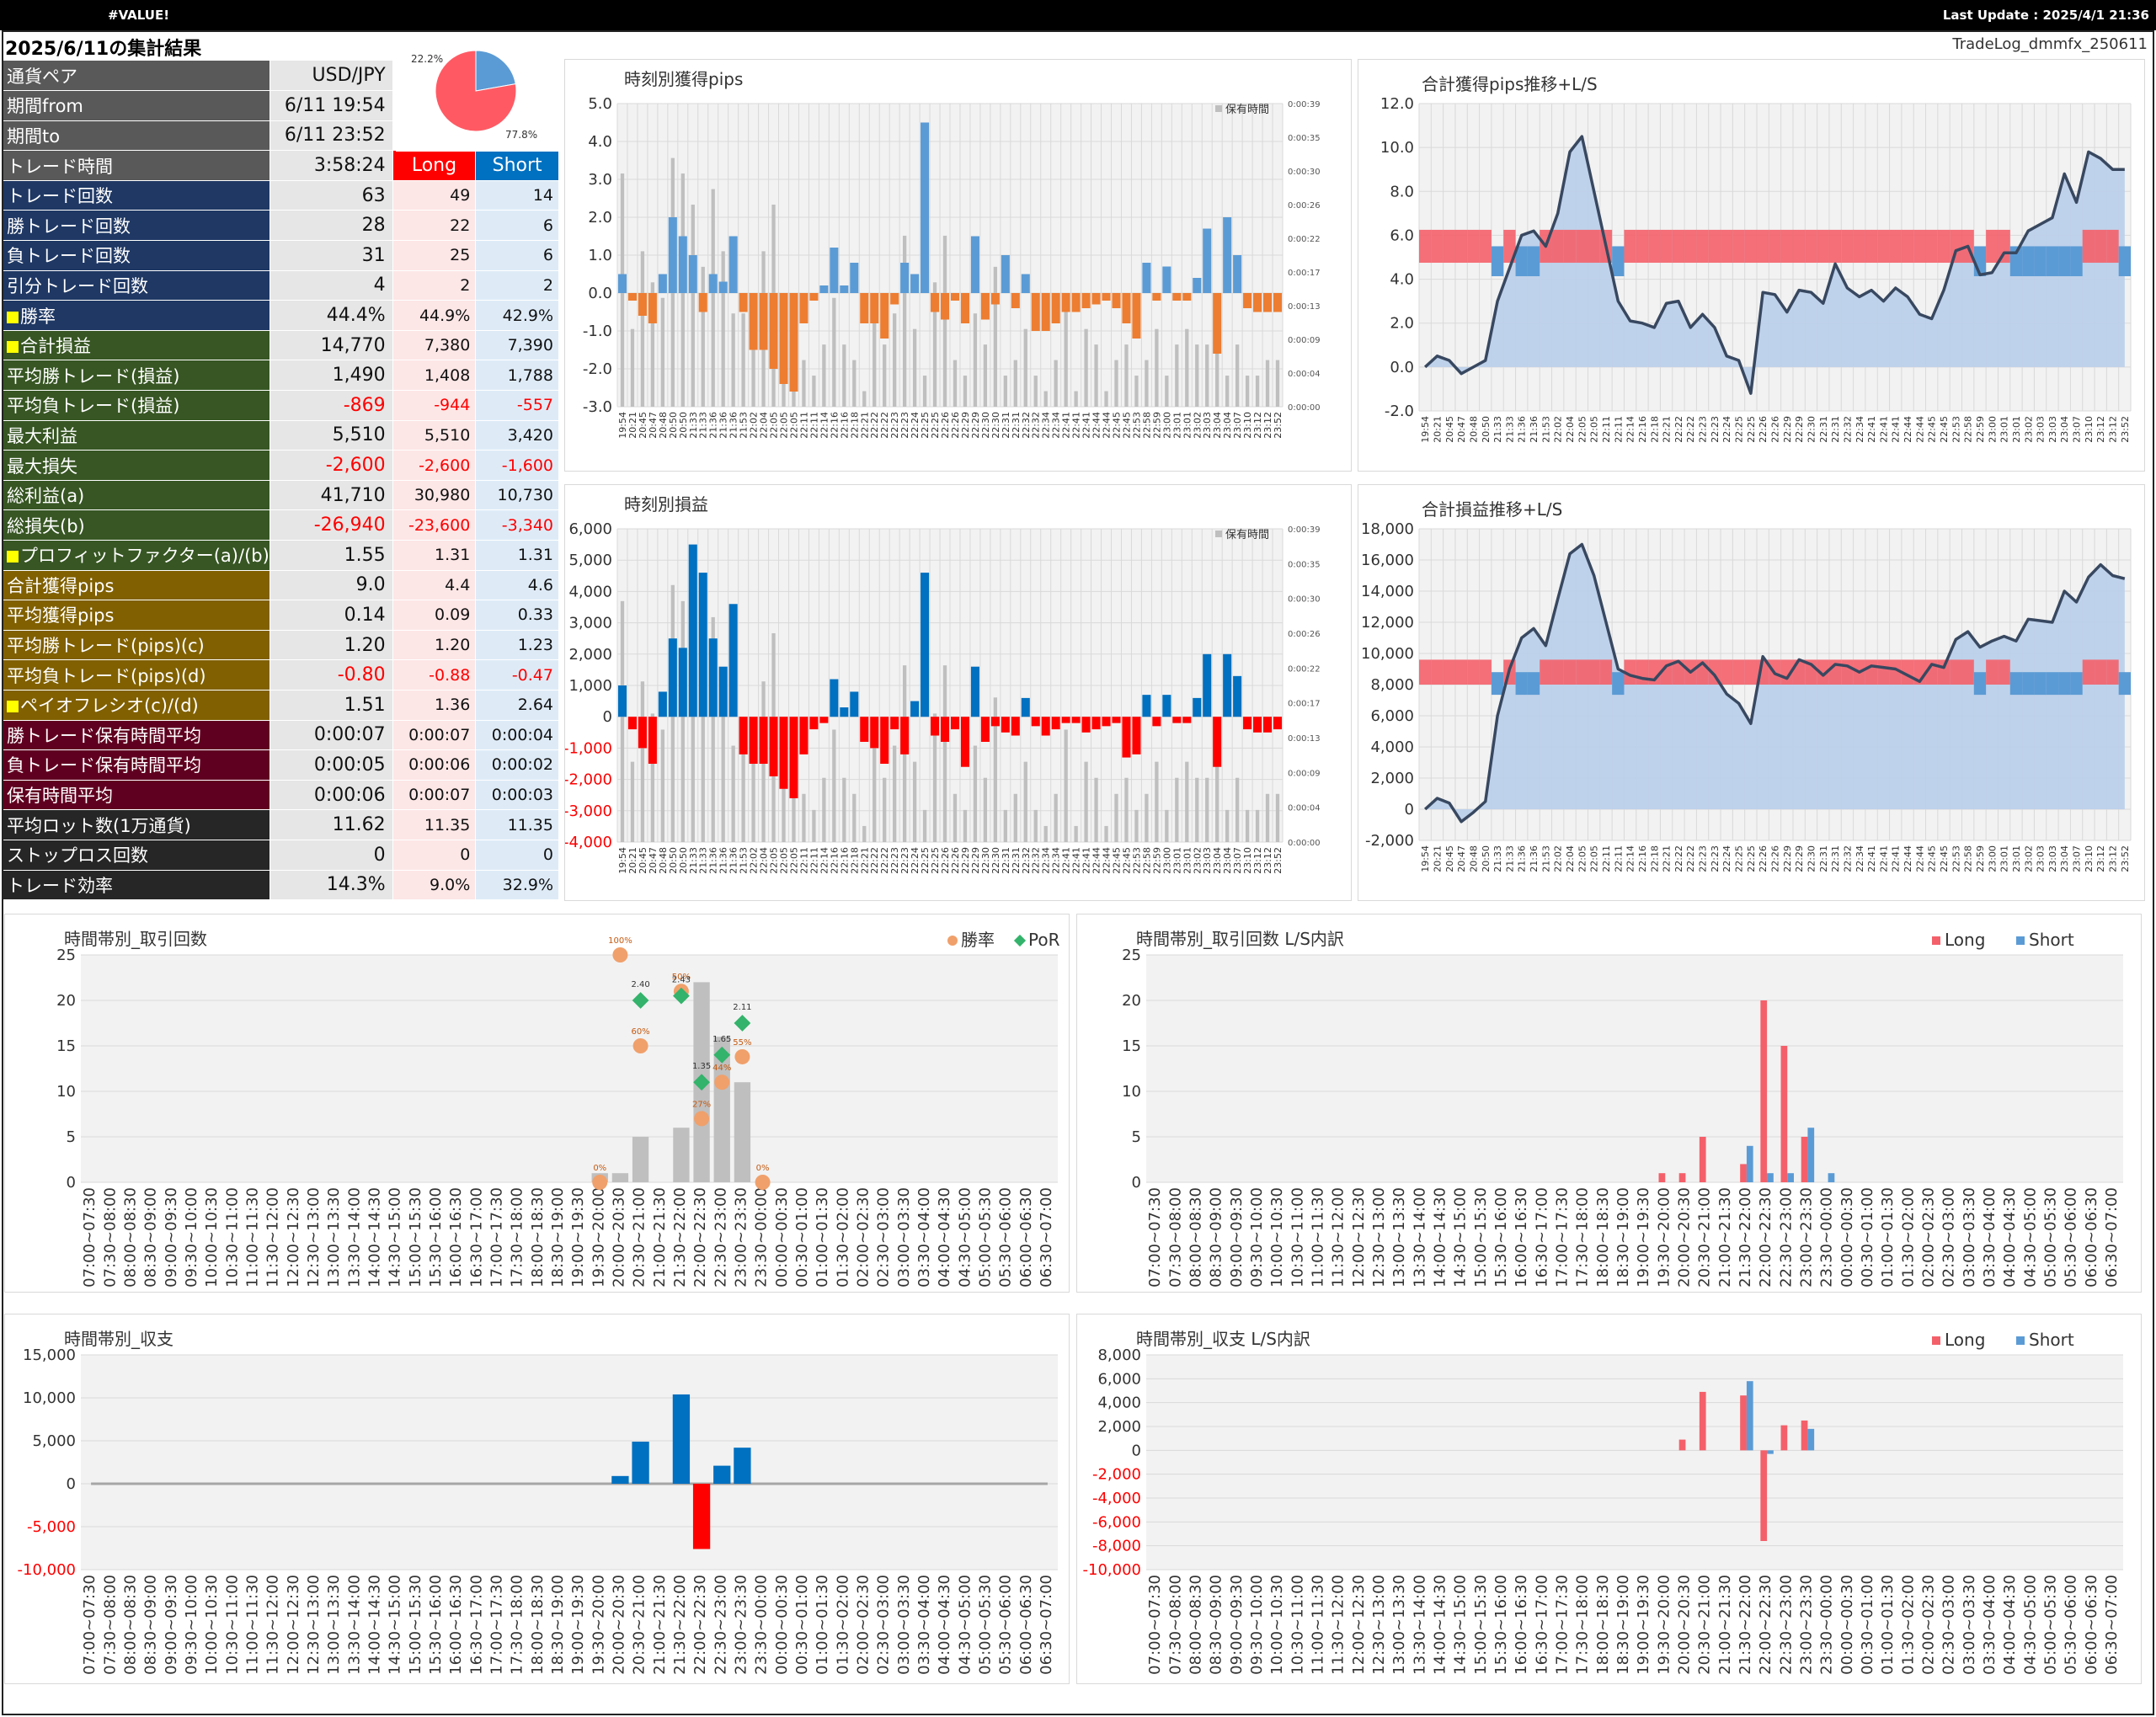  Describe the element at coordinates (1026, 1625) in the screenshot. I see `x-tick-label: 06:00~06:30` at that location.